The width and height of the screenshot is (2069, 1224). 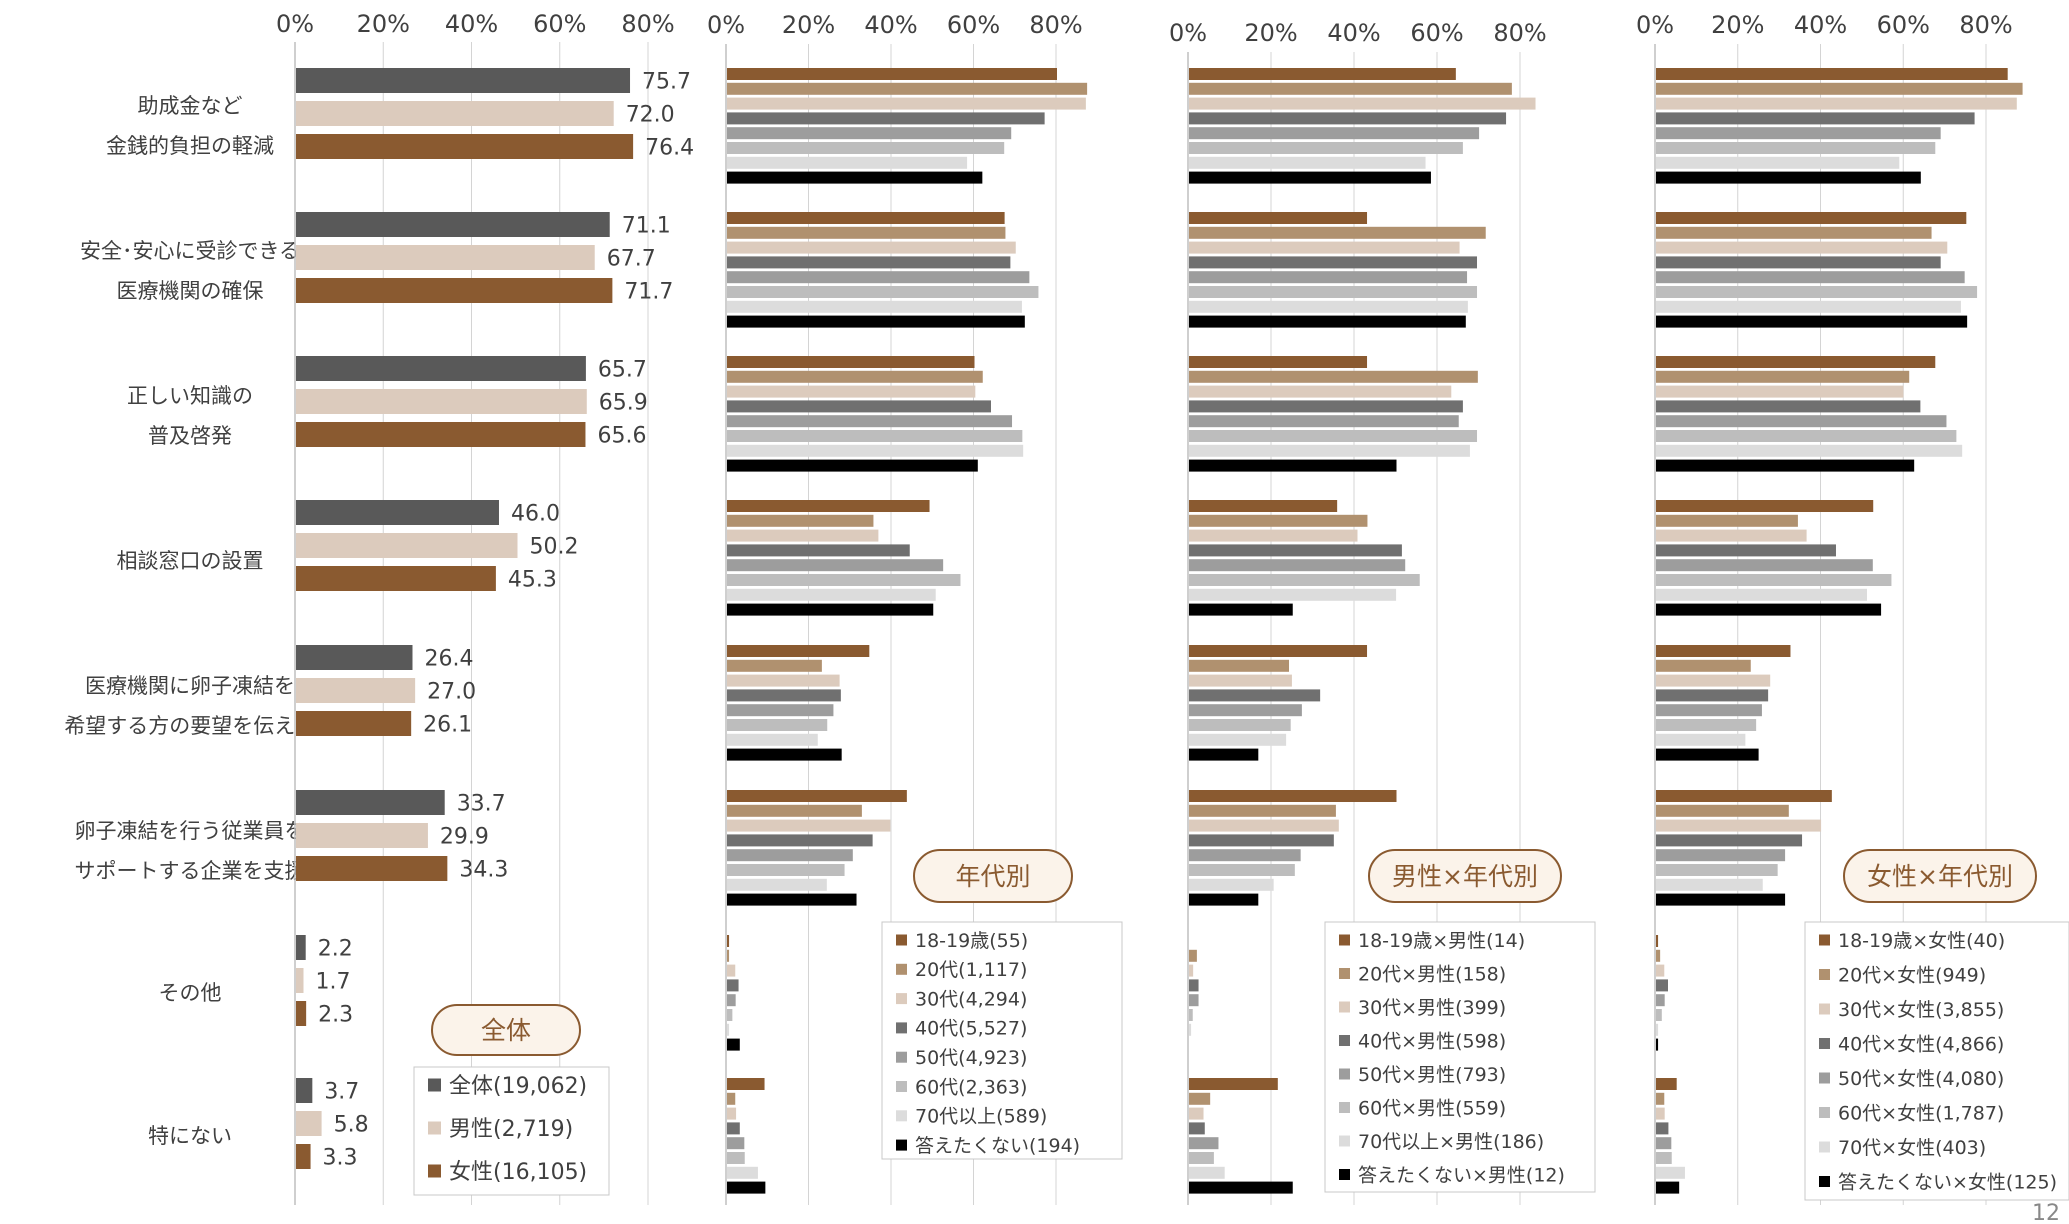 I want to click on data-label: 65.7, so click(x=622, y=370).